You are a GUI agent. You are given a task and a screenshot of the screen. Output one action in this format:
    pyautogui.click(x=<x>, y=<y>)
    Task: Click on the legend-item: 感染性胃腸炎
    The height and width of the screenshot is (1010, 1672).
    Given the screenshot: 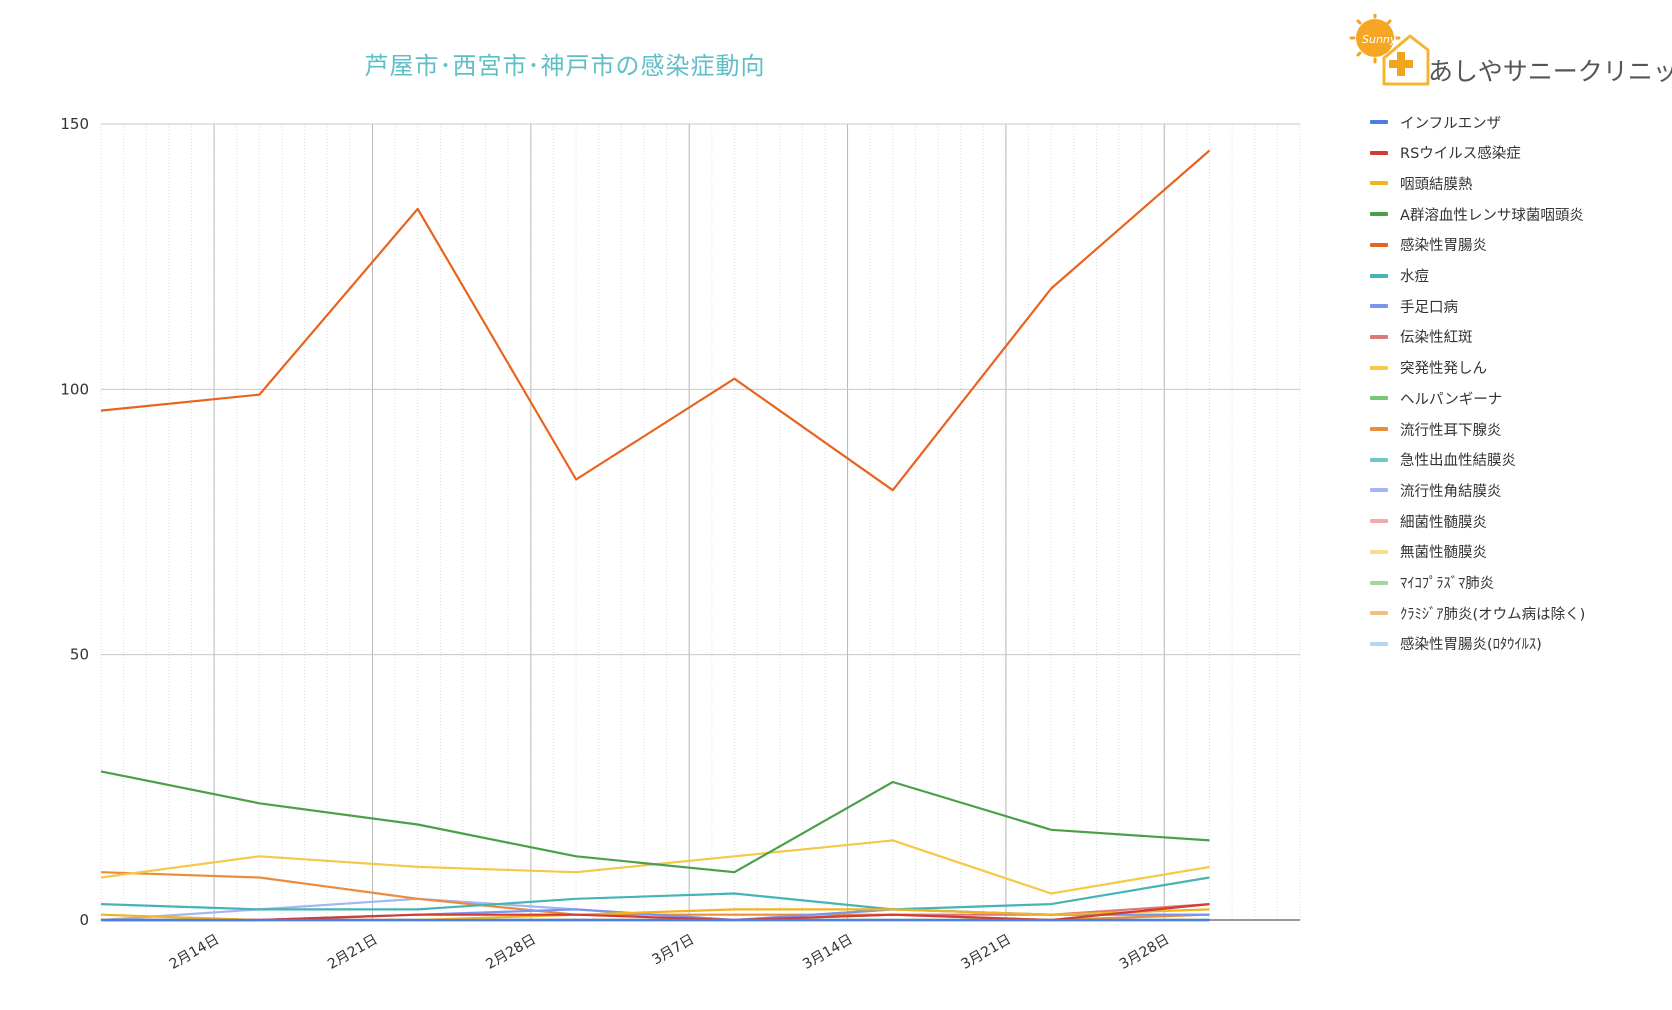 What is the action you would take?
    pyautogui.click(x=1428, y=245)
    